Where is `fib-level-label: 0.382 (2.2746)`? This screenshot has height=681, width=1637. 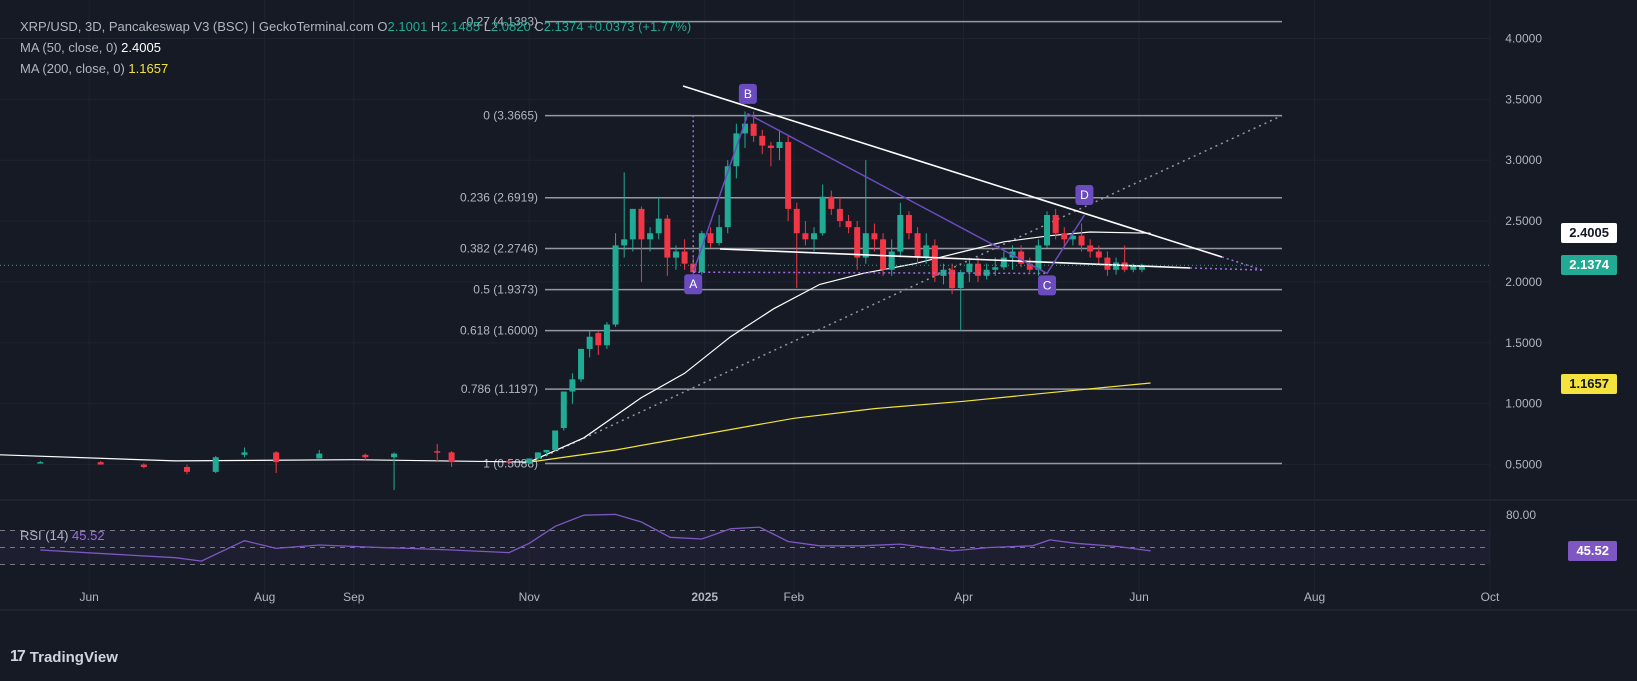
fib-level-label: 0.382 (2.2746) is located at coordinates (499, 249).